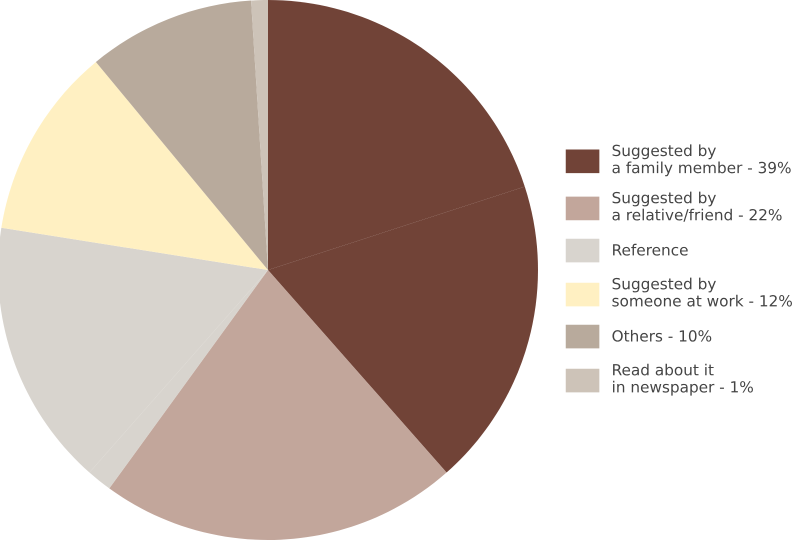  Describe the element at coordinates (662, 336) in the screenshot. I see `legend-label: Others - 10%` at that location.